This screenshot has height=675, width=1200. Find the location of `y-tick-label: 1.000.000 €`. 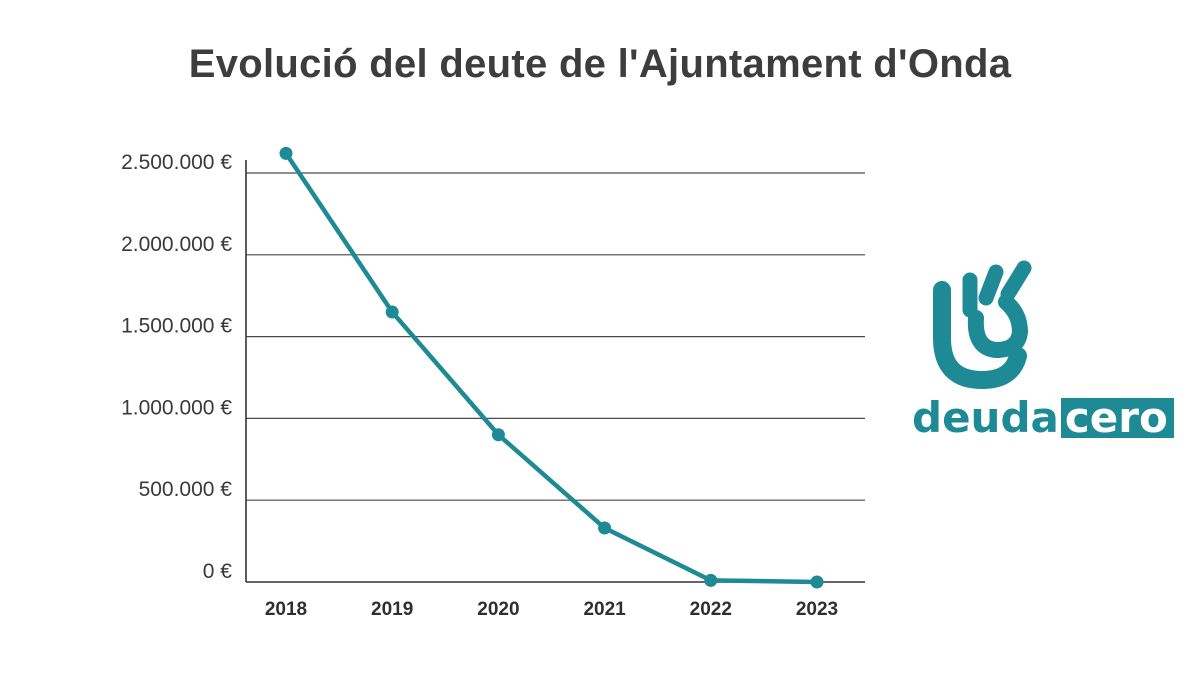

y-tick-label: 1.000.000 € is located at coordinates (176, 407).